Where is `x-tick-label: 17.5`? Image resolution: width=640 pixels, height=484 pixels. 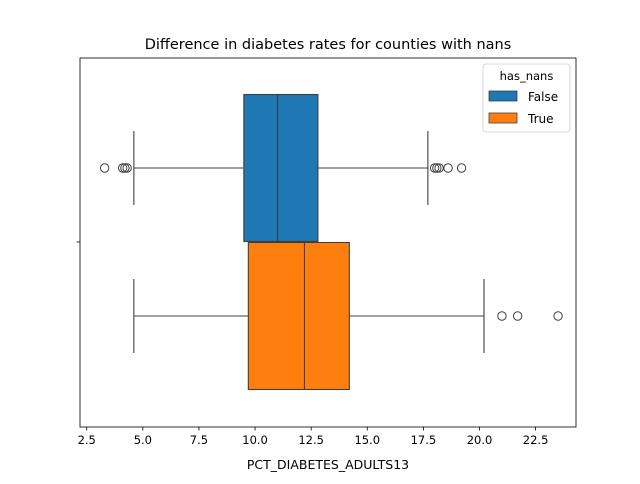 x-tick-label: 17.5 is located at coordinates (424, 440).